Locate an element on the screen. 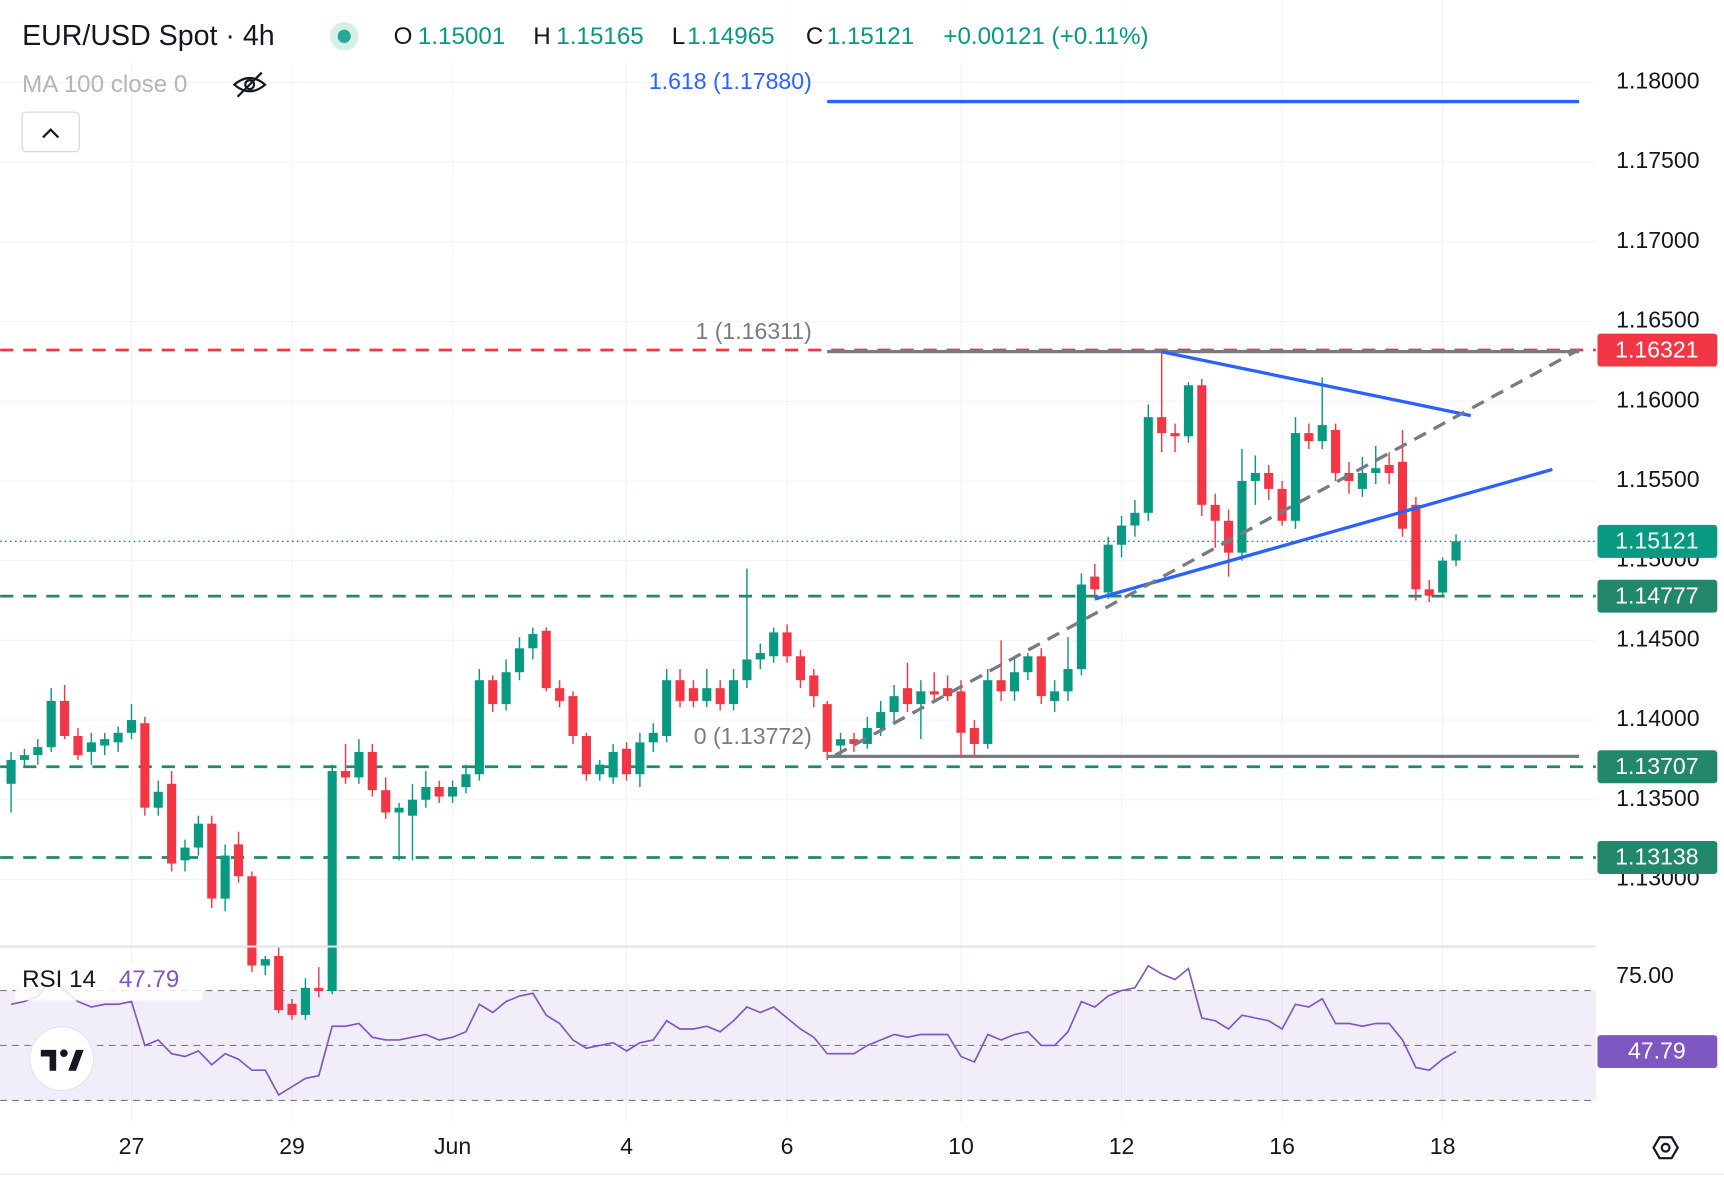 The width and height of the screenshot is (1724, 1184). x-tick-label: 10 is located at coordinates (961, 1146).